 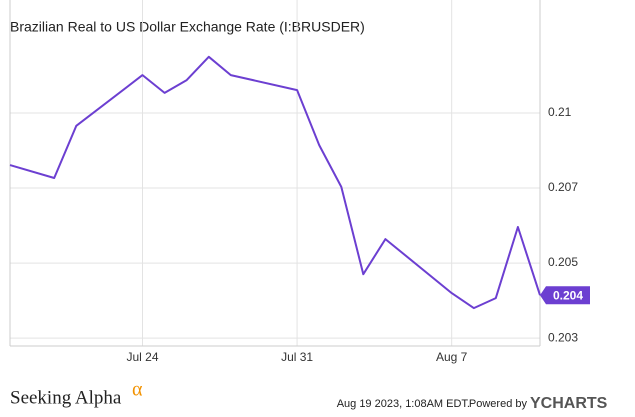 I want to click on brand-mark: α, so click(x=137, y=390).